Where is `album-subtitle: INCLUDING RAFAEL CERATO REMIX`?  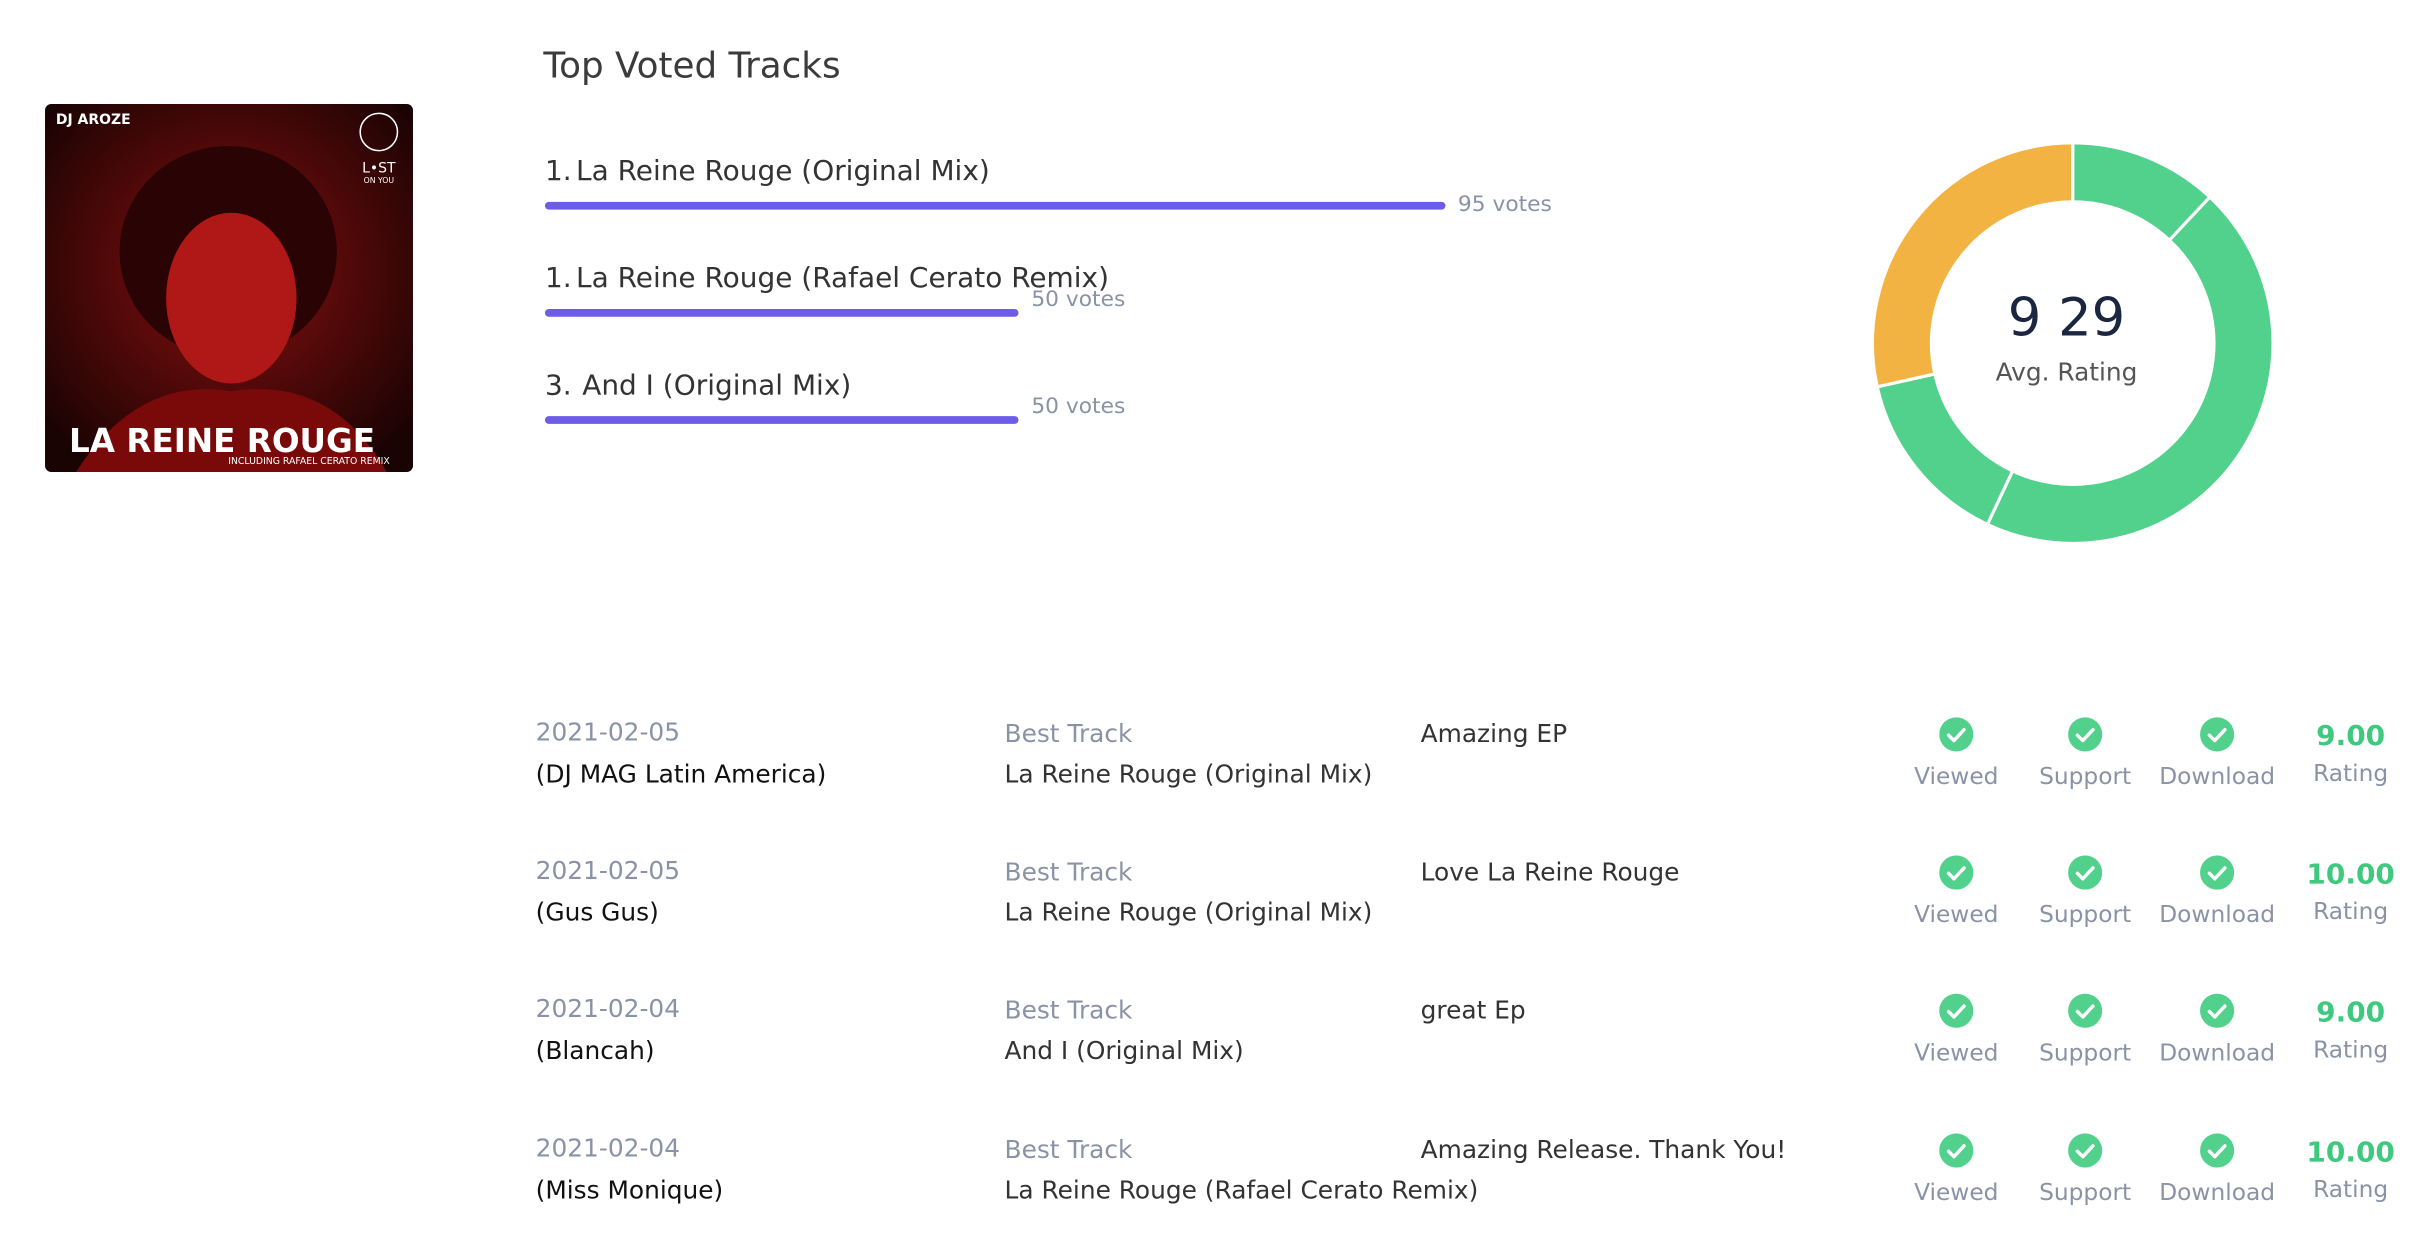 album-subtitle: INCLUDING RAFAEL CERATO REMIX is located at coordinates (309, 461).